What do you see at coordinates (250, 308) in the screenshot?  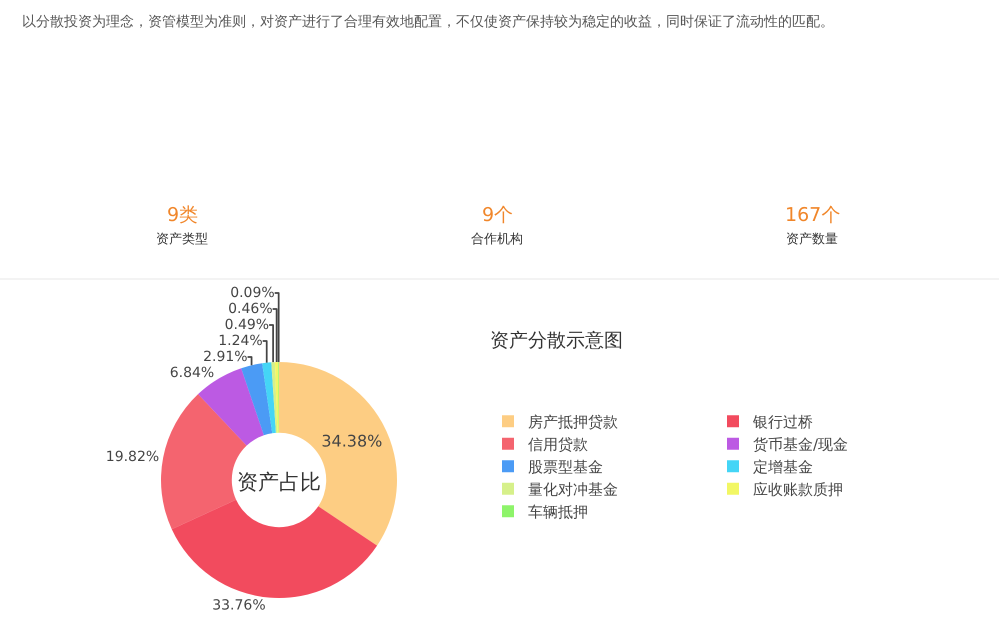 I see `data-label: 0.46%` at bounding box center [250, 308].